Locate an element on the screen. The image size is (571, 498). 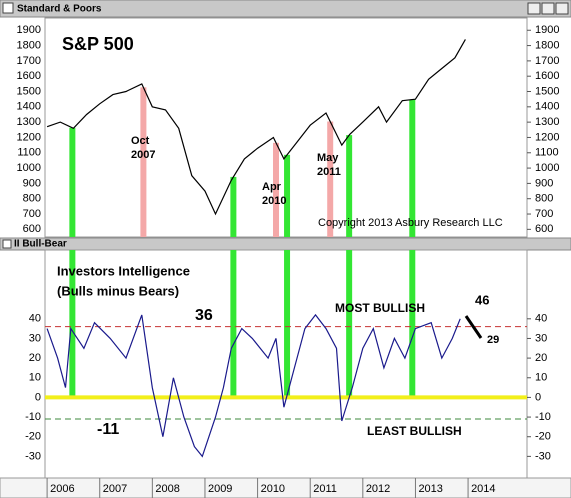
x-tick-label: 2012 is located at coordinates (378, 489).